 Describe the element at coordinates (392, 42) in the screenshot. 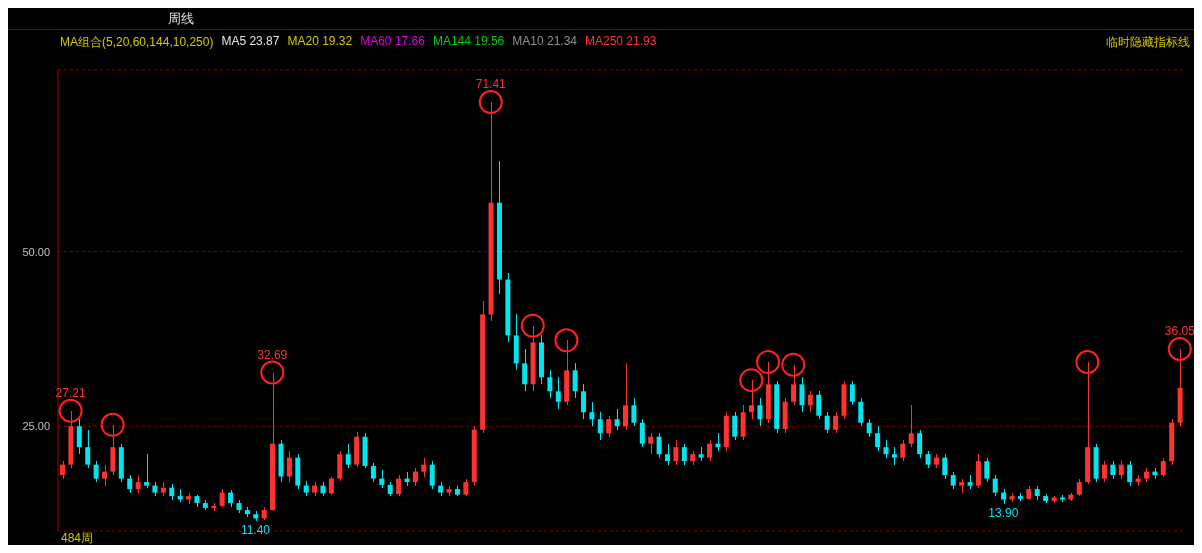

I see `text: MA60 17.66` at that location.